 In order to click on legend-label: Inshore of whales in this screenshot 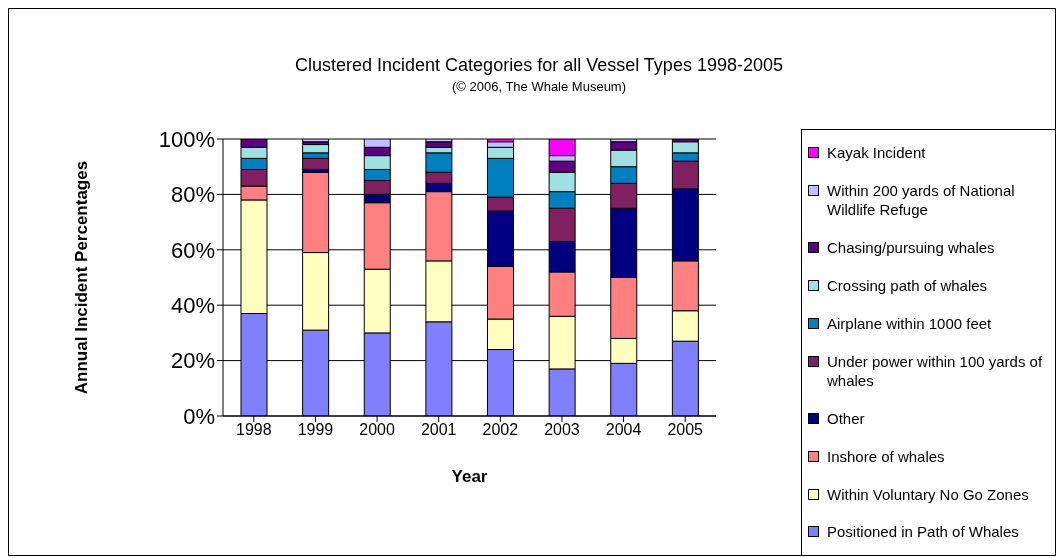, I will do `click(886, 456)`.